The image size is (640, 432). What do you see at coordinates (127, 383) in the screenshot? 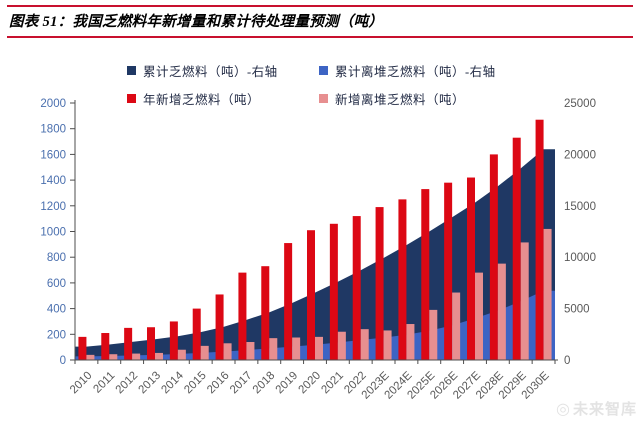
I see `svg-text: 2012` at bounding box center [127, 383].